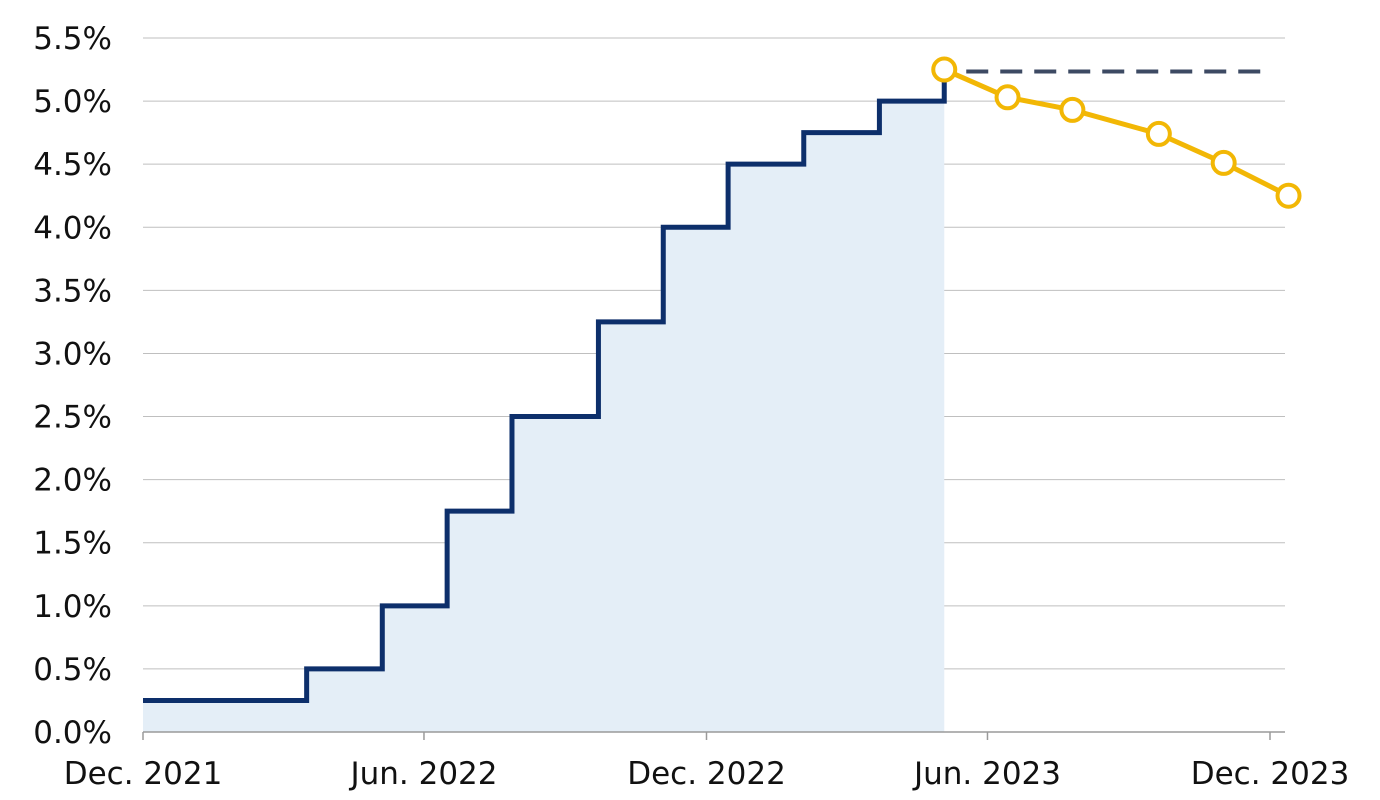 This screenshot has width=1380, height=800. What do you see at coordinates (72, 607) in the screenshot?
I see `y-tick-label: 1.0%` at bounding box center [72, 607].